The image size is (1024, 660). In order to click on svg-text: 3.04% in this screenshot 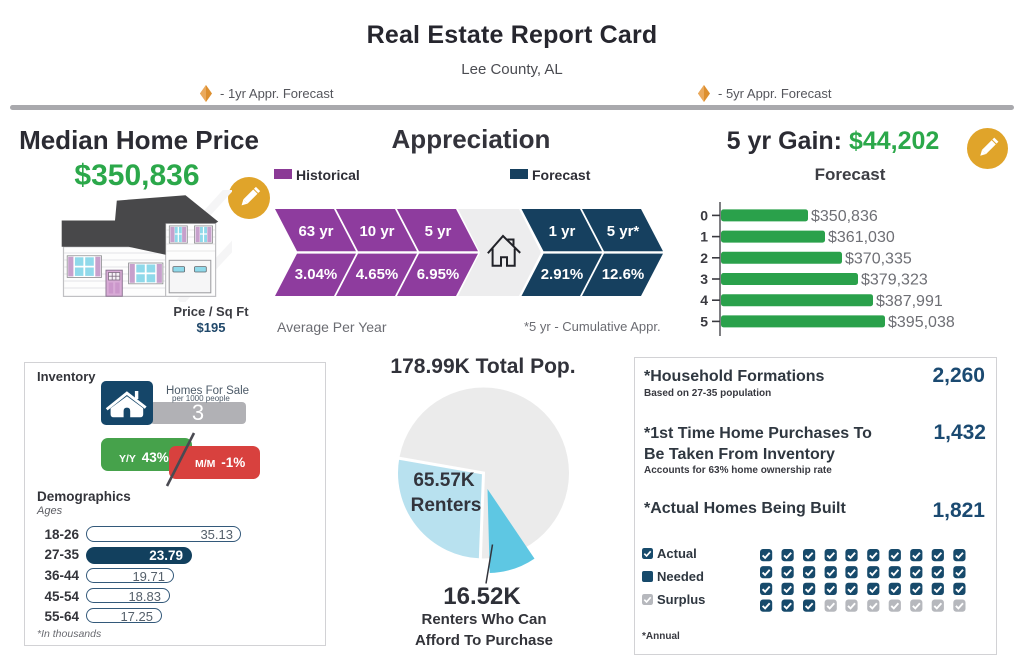, I will do `click(316, 274)`.